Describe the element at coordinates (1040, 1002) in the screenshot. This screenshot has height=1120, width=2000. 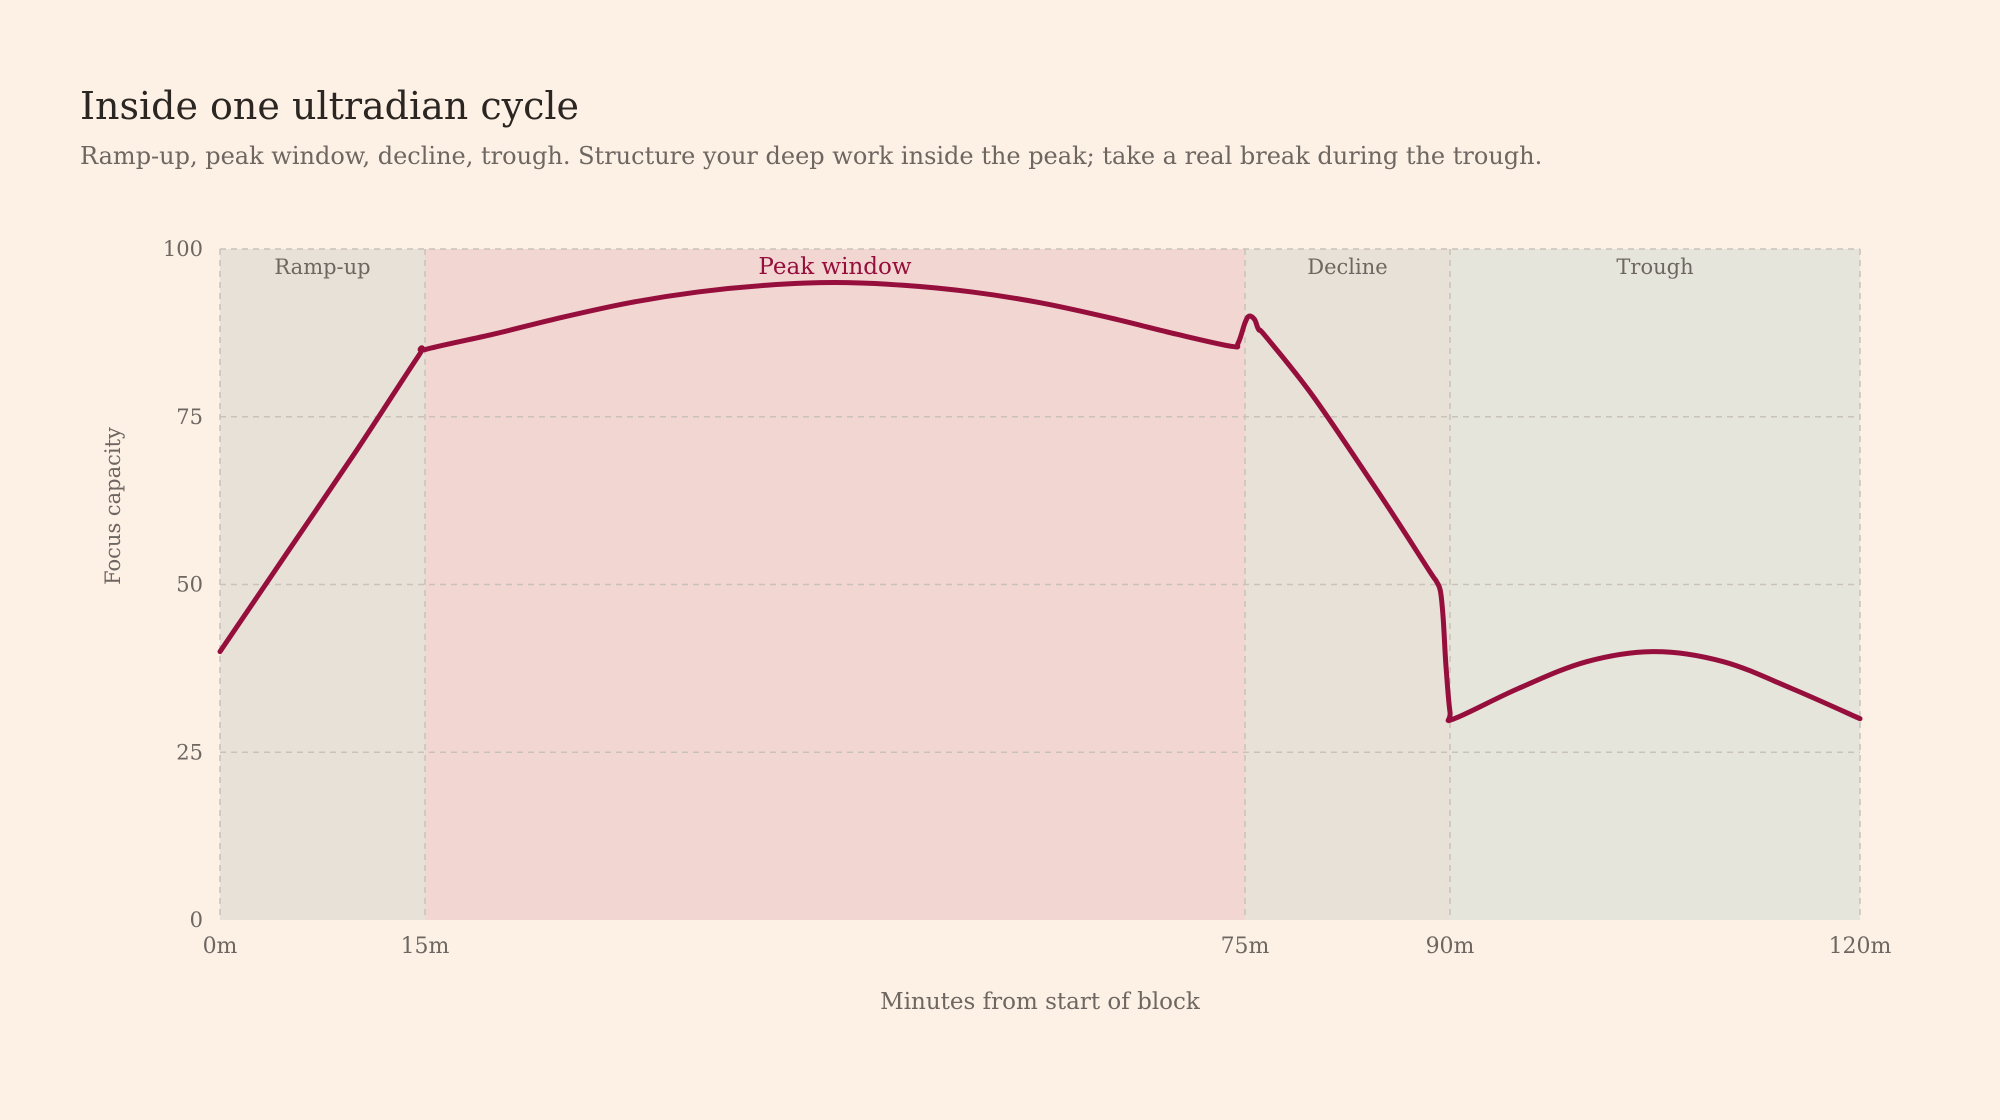
I see `x-axis-label: Minutes from start of block` at that location.